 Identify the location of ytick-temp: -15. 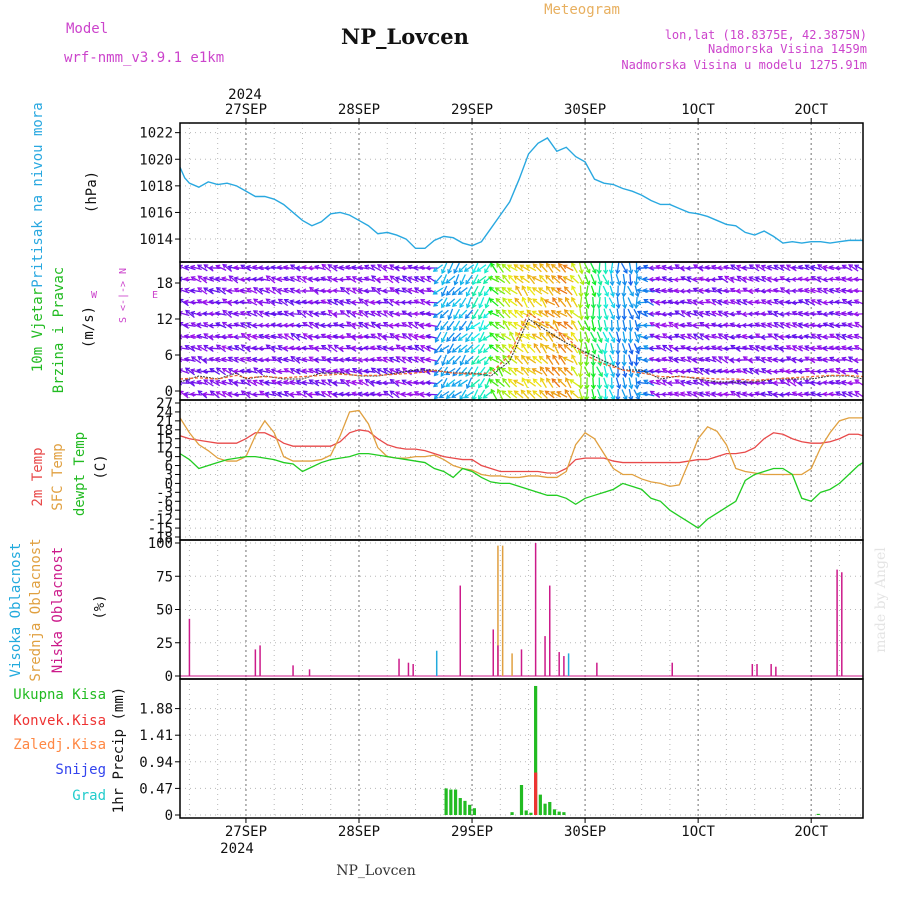
(160, 529).